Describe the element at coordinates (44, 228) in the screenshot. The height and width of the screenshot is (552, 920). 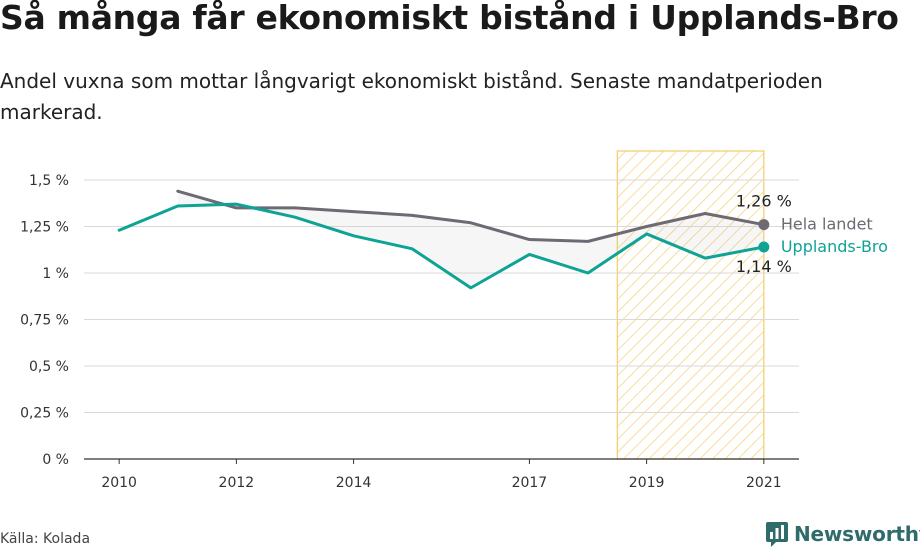
I see `y-tick-label: 1,25 %` at that location.